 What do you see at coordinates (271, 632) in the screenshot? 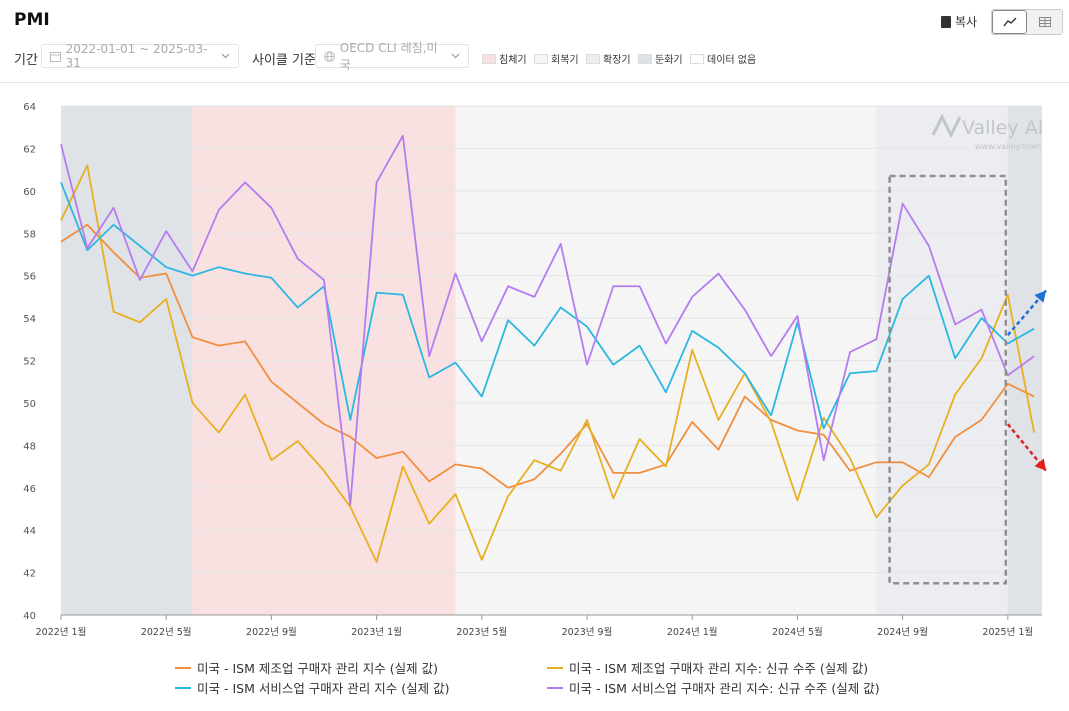
I see `x-tick-label: 2022년 9월` at bounding box center [271, 632].